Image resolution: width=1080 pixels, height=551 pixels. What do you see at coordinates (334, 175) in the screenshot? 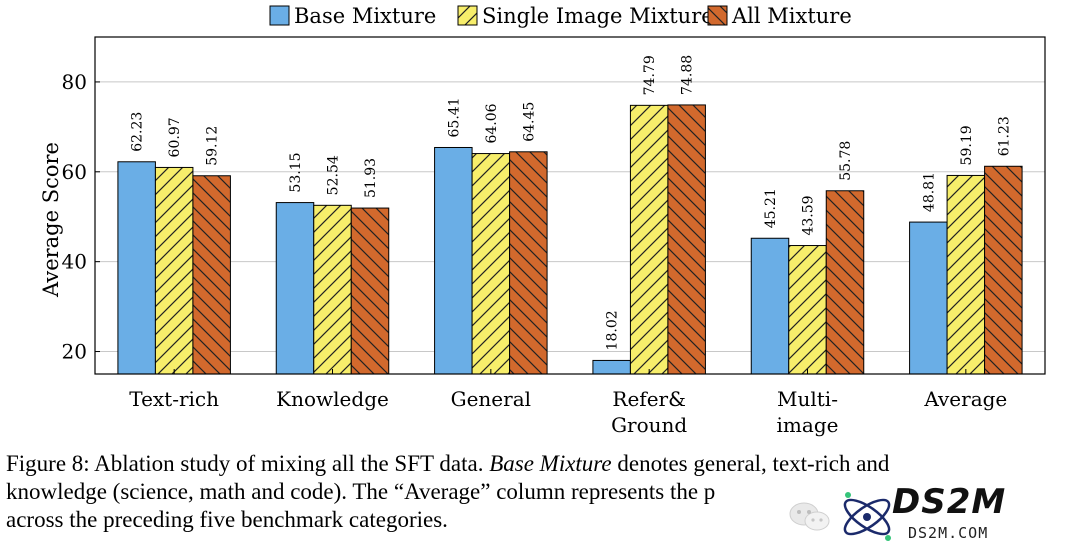
I see `data-label: 52.54` at bounding box center [334, 175].